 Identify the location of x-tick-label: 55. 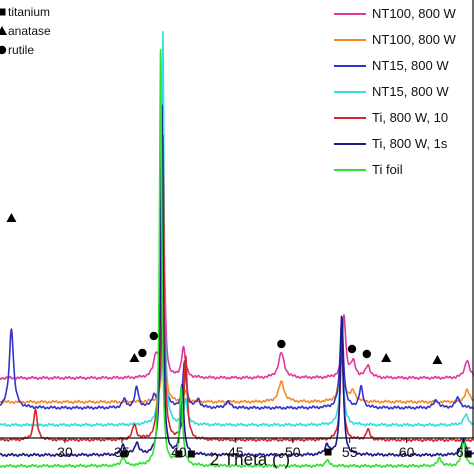
(350, 452).